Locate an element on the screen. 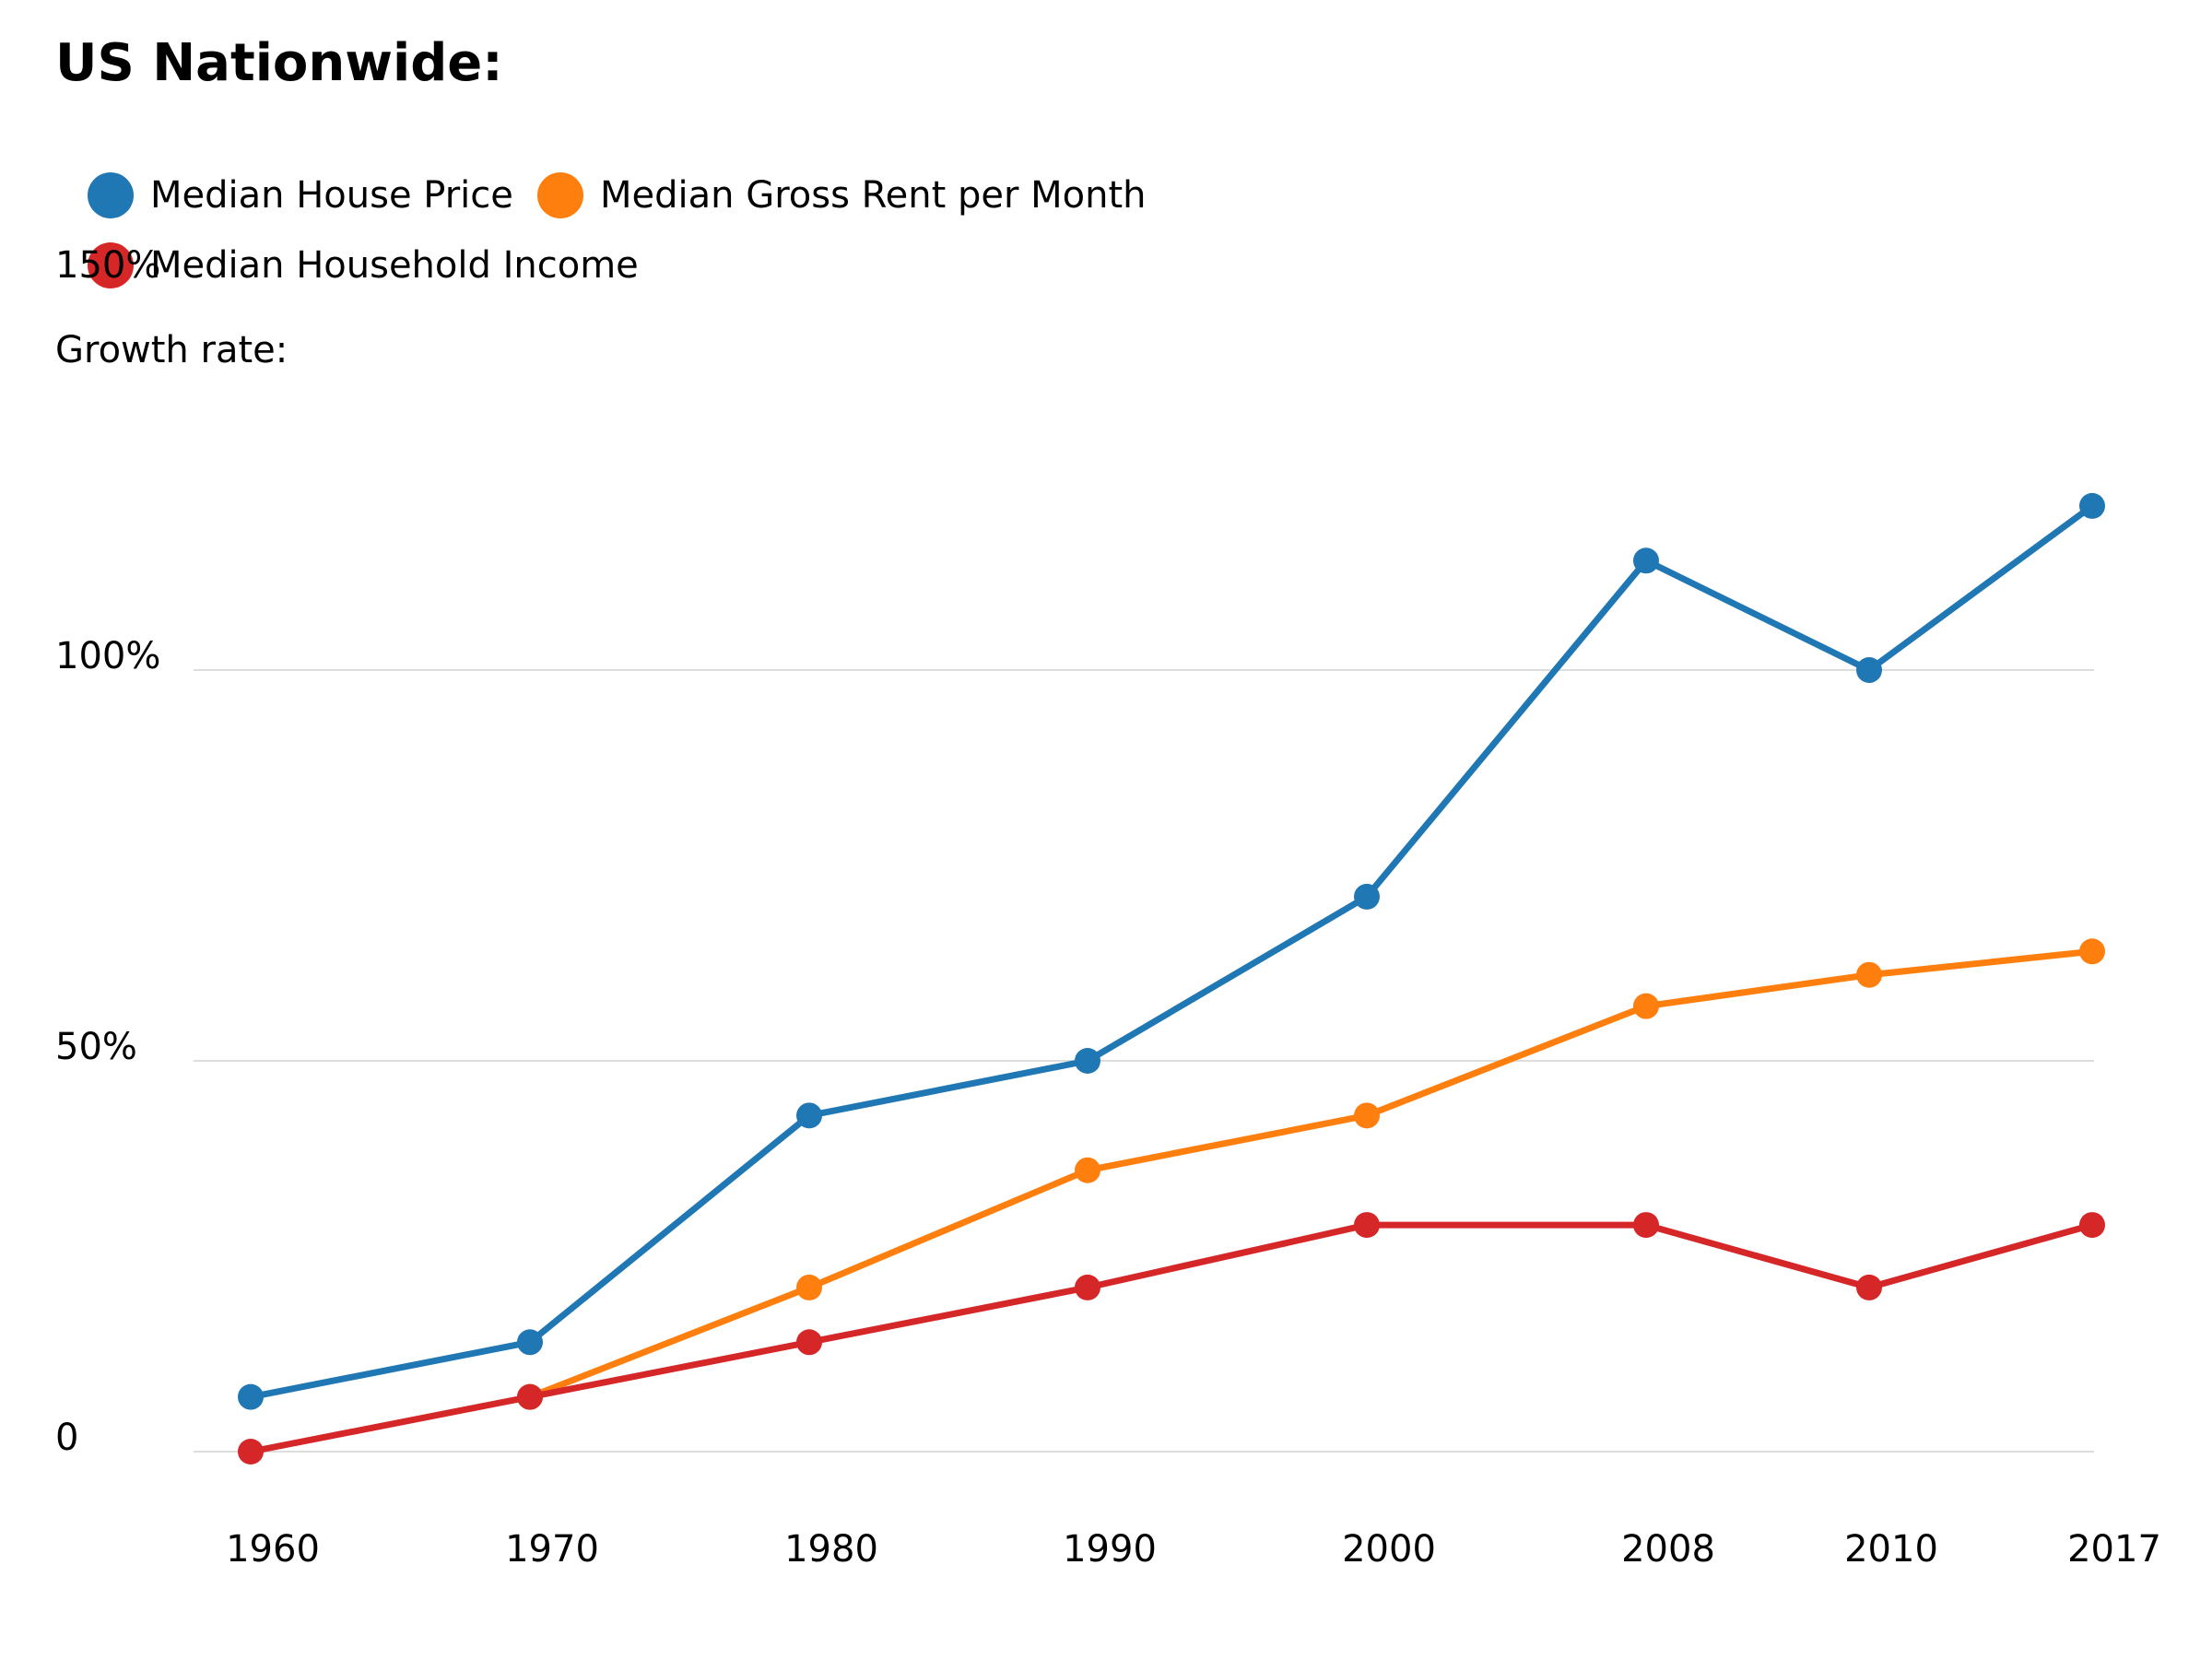  chart-title: US Nationwide: is located at coordinates (279, 63).